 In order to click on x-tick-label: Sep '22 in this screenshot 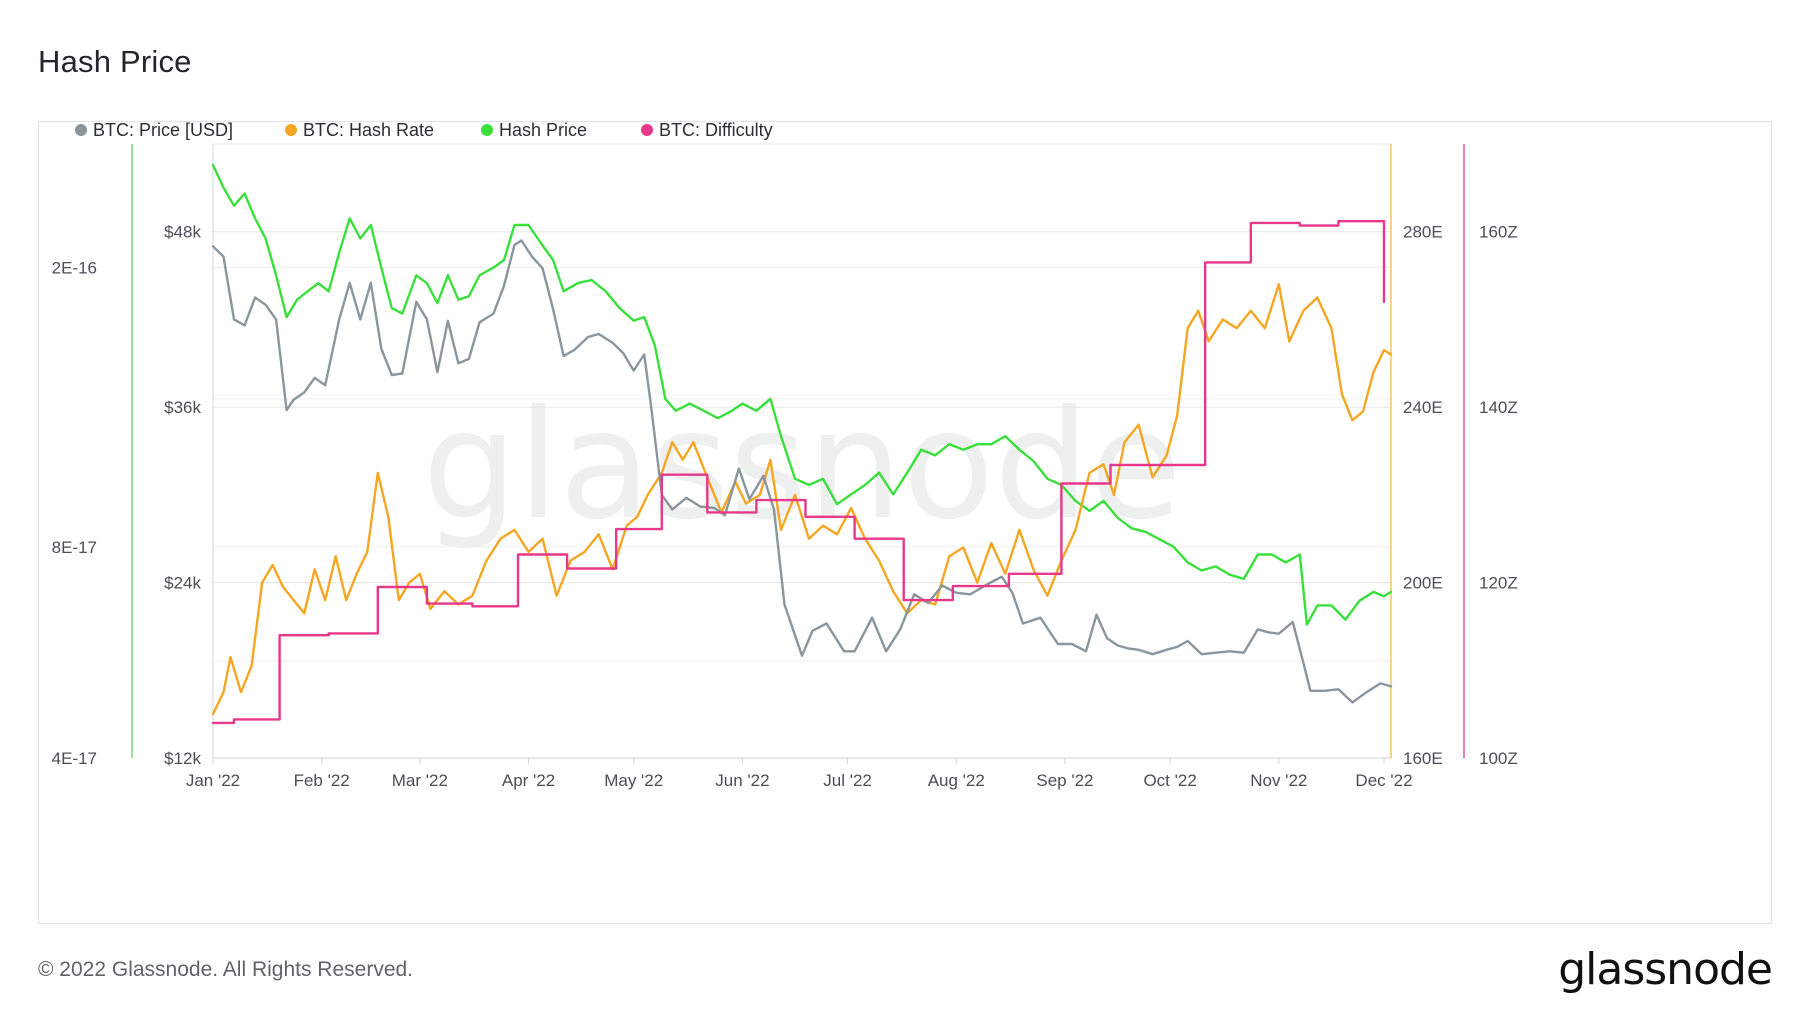, I will do `click(1064, 780)`.